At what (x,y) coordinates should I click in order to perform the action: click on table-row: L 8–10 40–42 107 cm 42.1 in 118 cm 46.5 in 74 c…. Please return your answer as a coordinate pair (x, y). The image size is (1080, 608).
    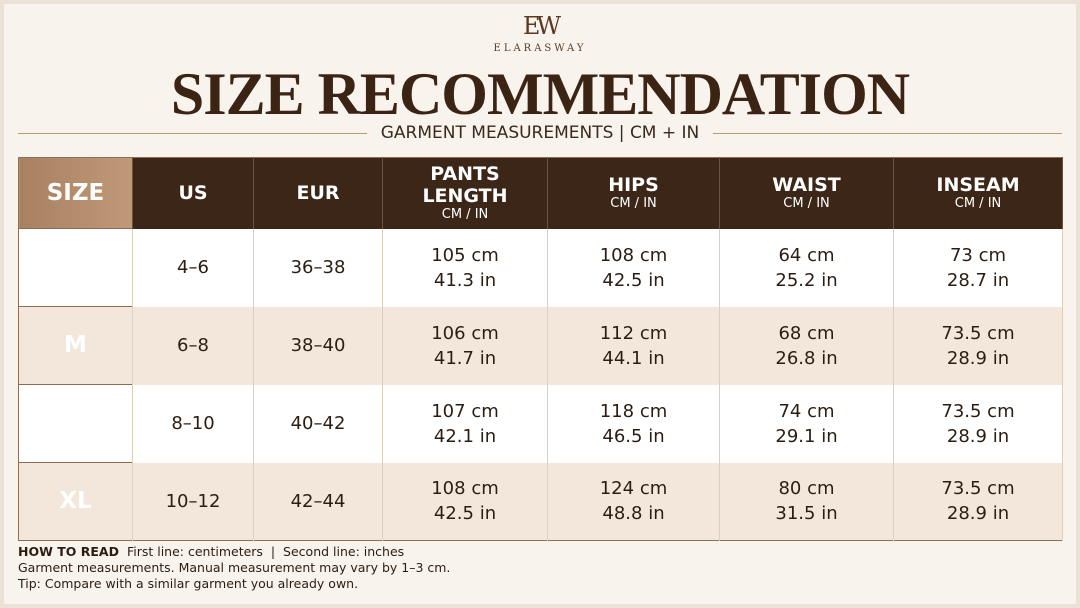
    Looking at the image, I should click on (540, 423).